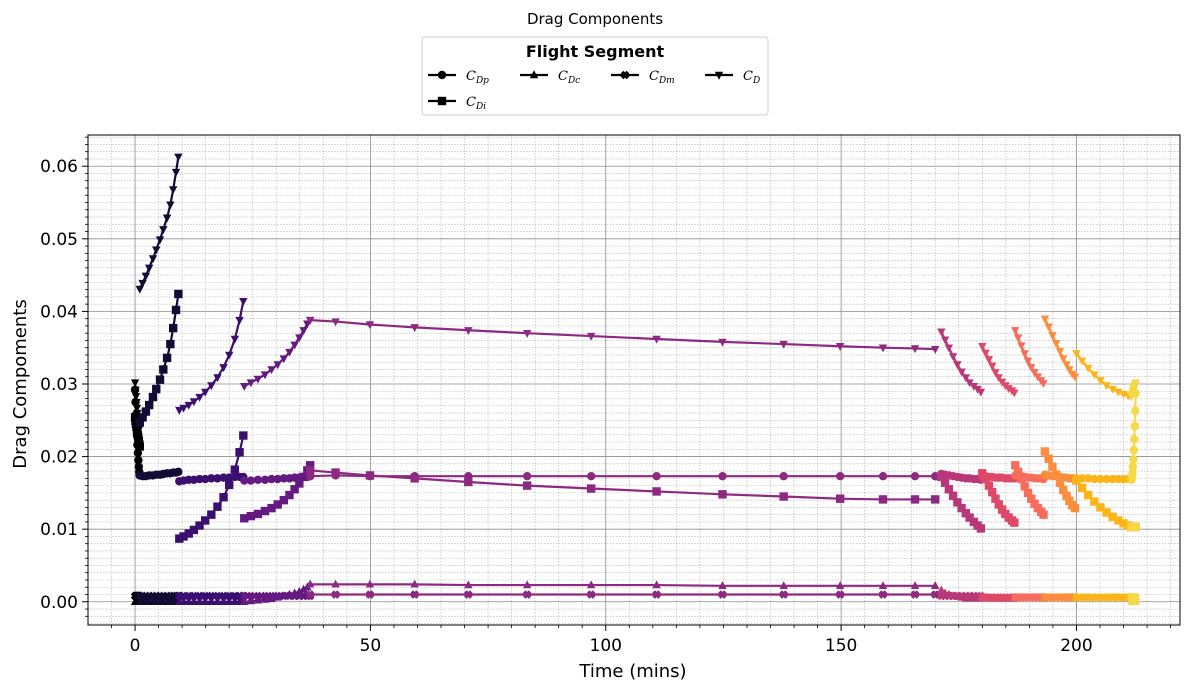 The width and height of the screenshot is (1189, 690). I want to click on cdp-line, so click(623, 476).